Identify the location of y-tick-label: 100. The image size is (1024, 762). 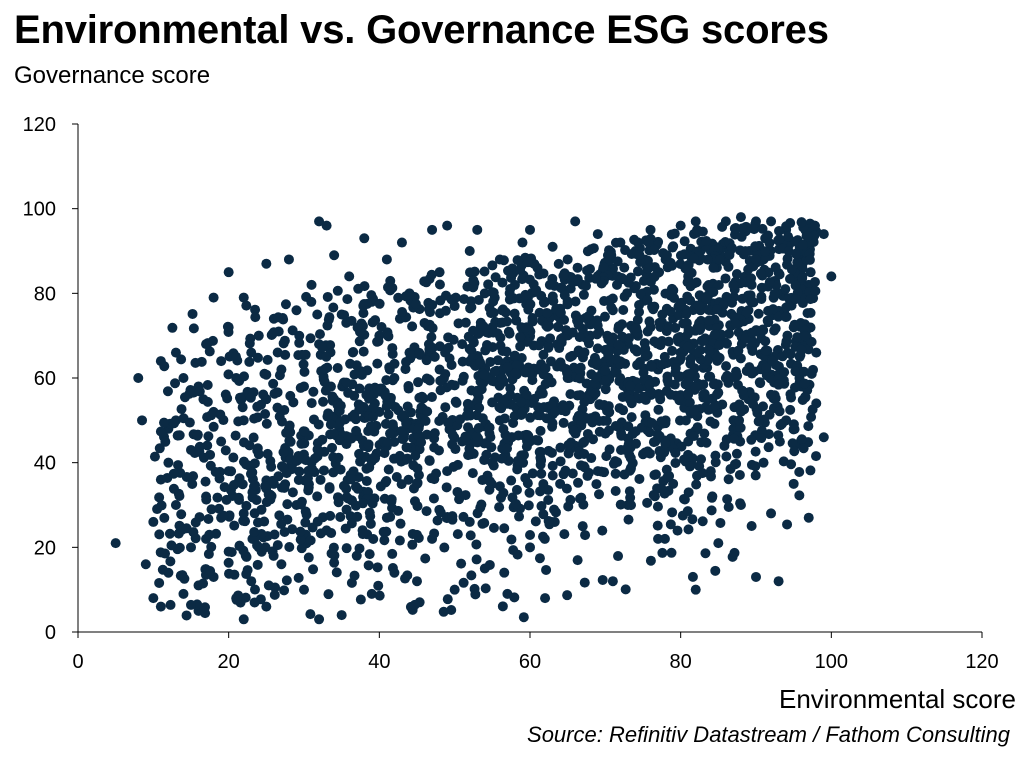
(39, 210).